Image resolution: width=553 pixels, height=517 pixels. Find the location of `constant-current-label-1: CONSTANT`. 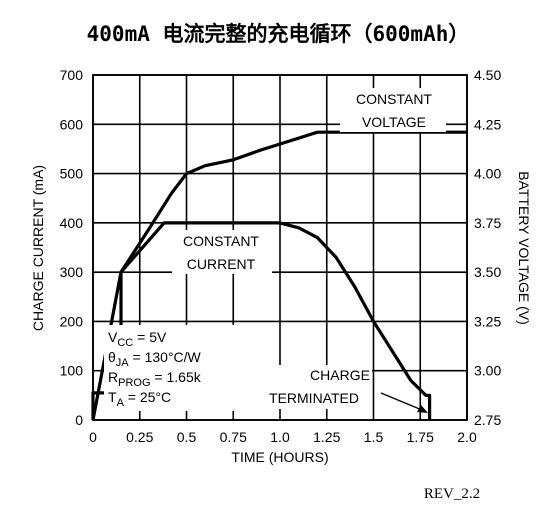

constant-current-label-1: CONSTANT is located at coordinates (221, 241).